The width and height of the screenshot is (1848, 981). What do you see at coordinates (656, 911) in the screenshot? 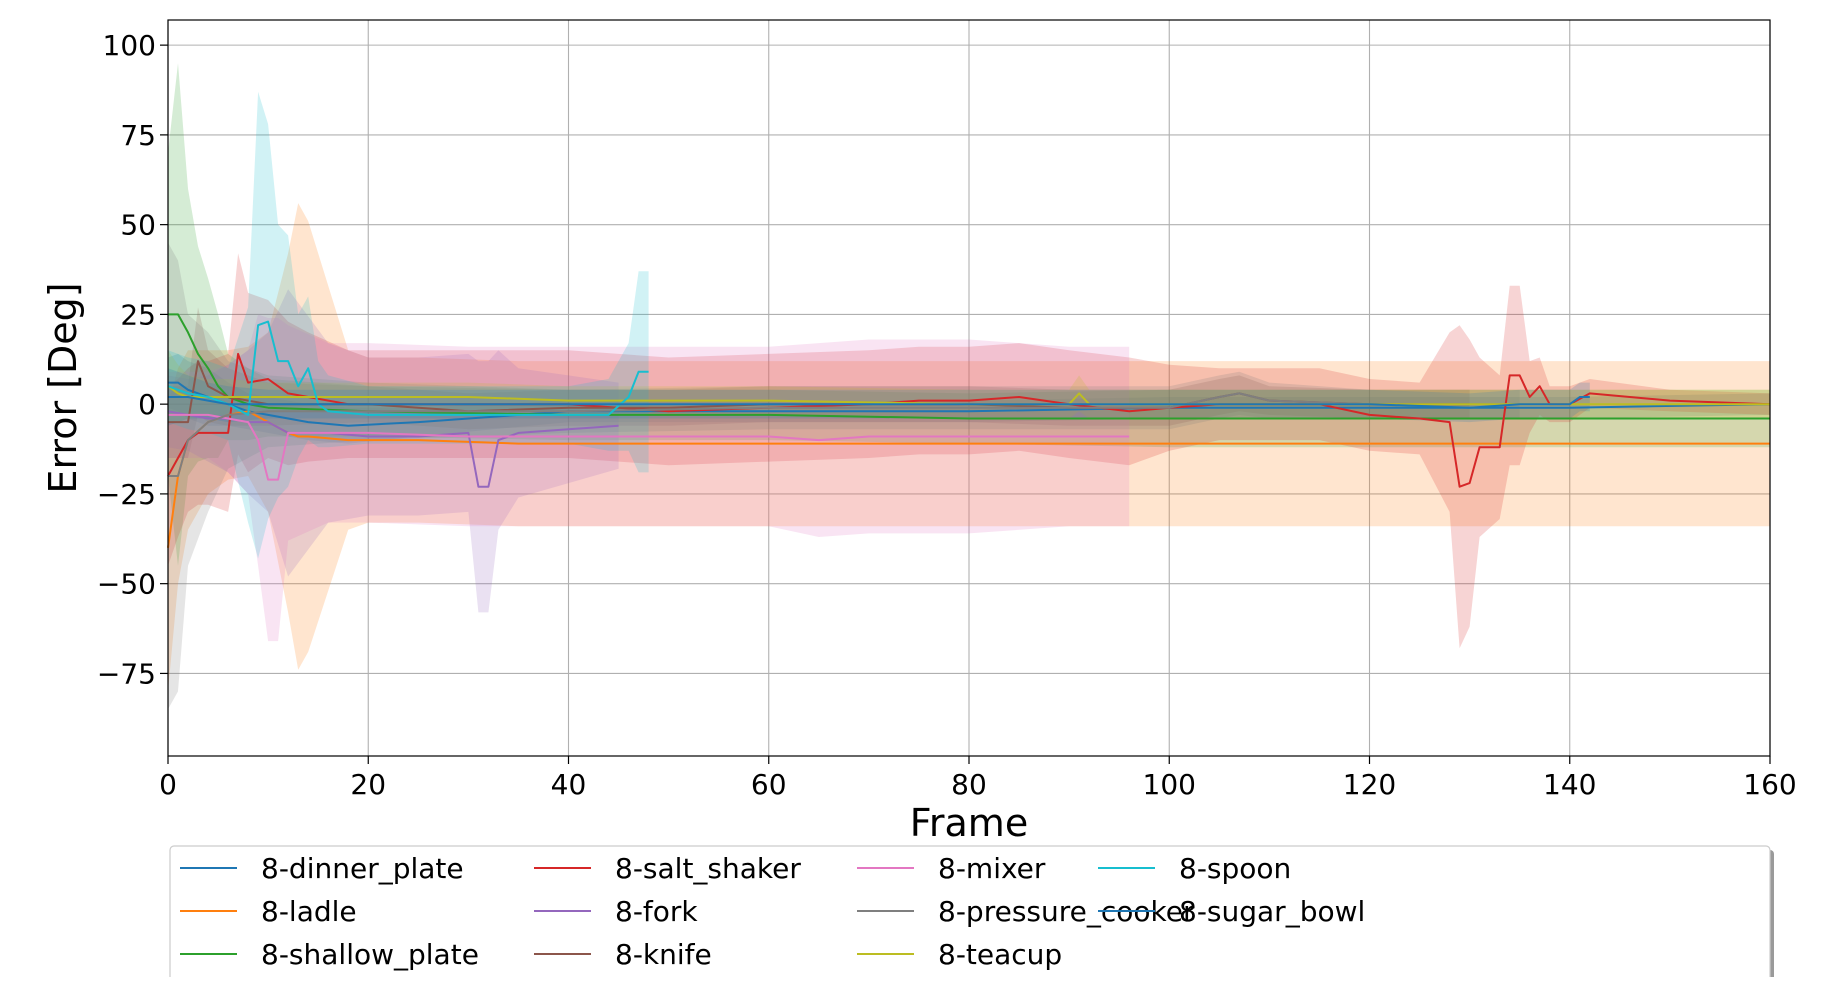
I see `legend-label: 8-fork` at bounding box center [656, 911].